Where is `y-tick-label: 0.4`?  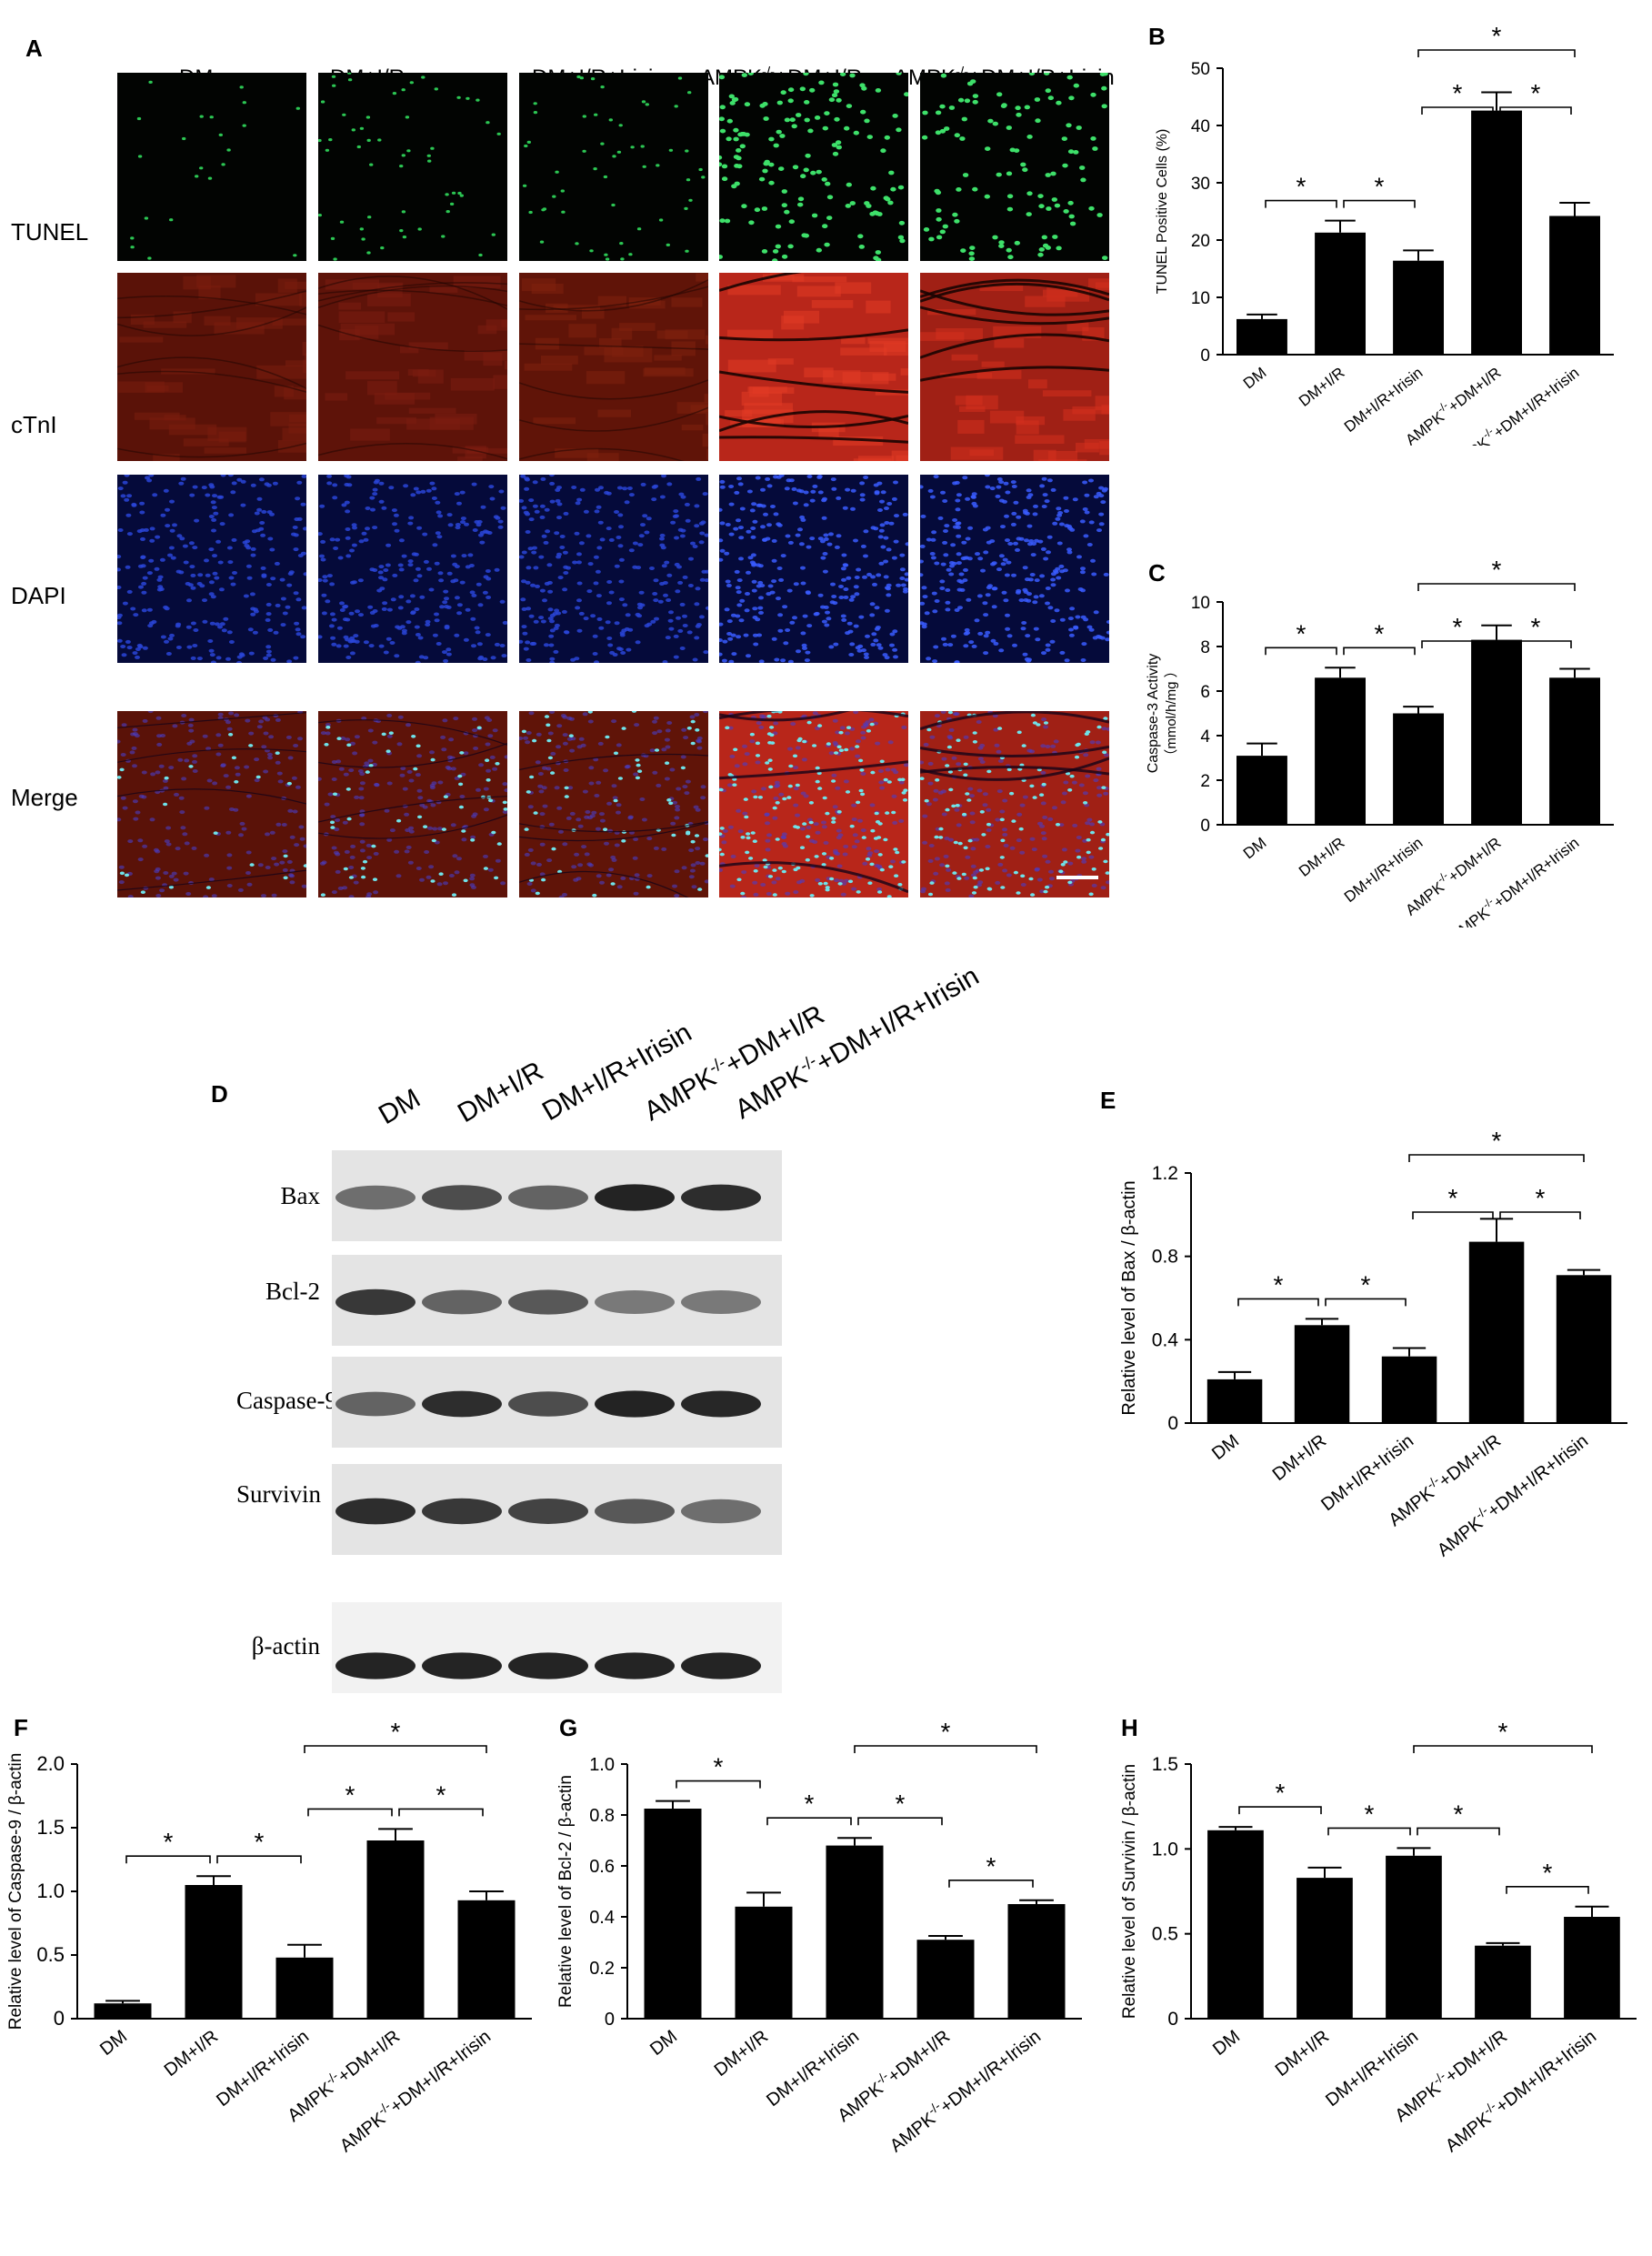
y-tick-label: 0.4 is located at coordinates (1165, 1339).